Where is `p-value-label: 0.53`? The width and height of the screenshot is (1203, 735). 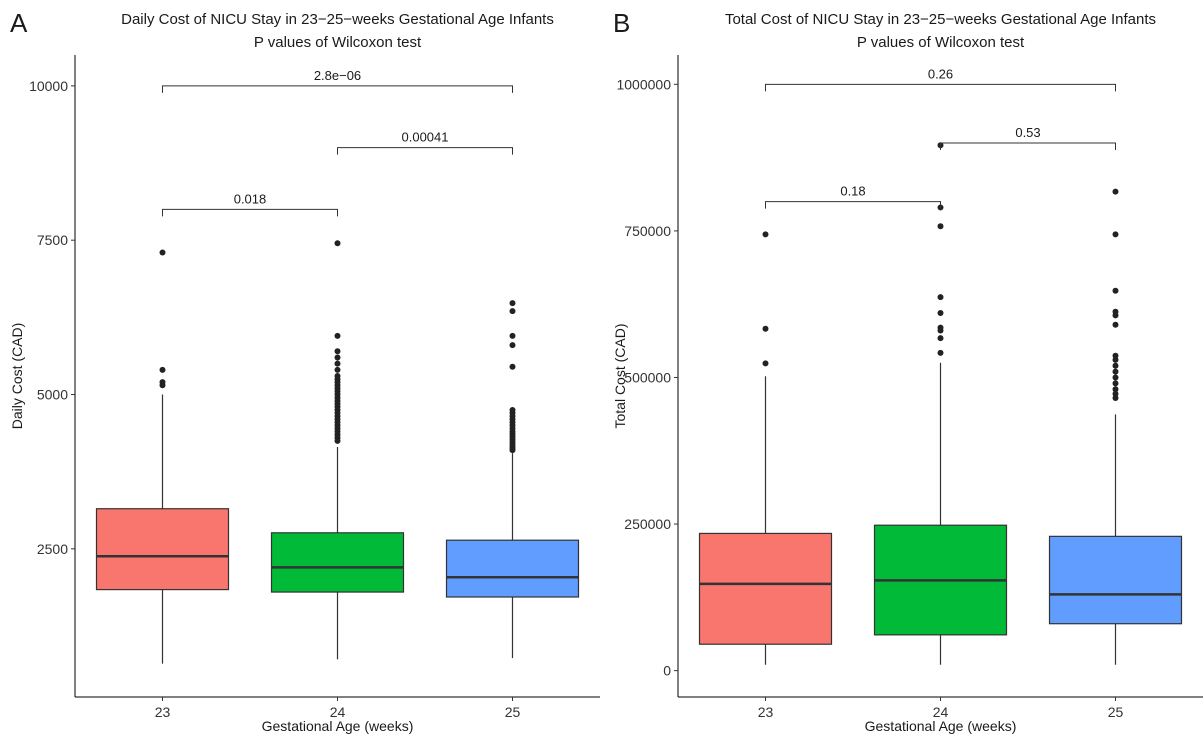 p-value-label: 0.53 is located at coordinates (1027, 132).